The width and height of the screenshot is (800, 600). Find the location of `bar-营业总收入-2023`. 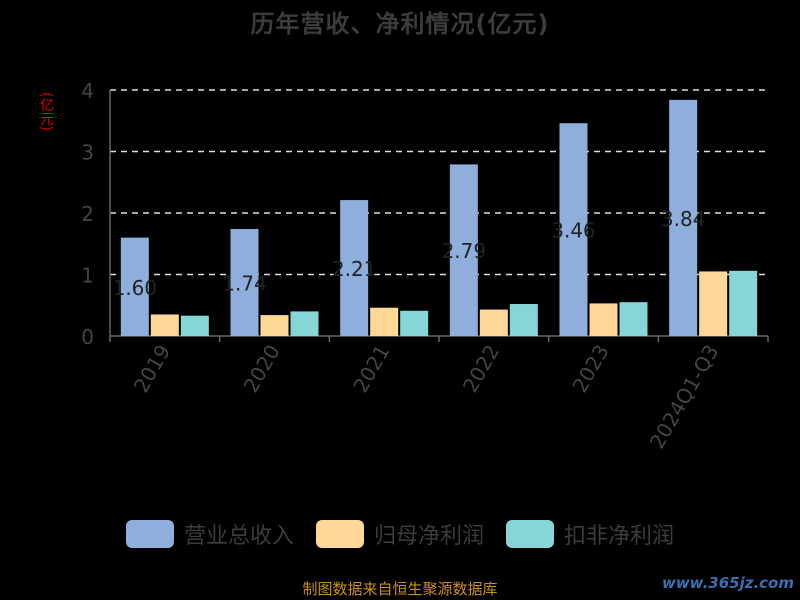

bar-营业总收入-2023 is located at coordinates (573, 230).